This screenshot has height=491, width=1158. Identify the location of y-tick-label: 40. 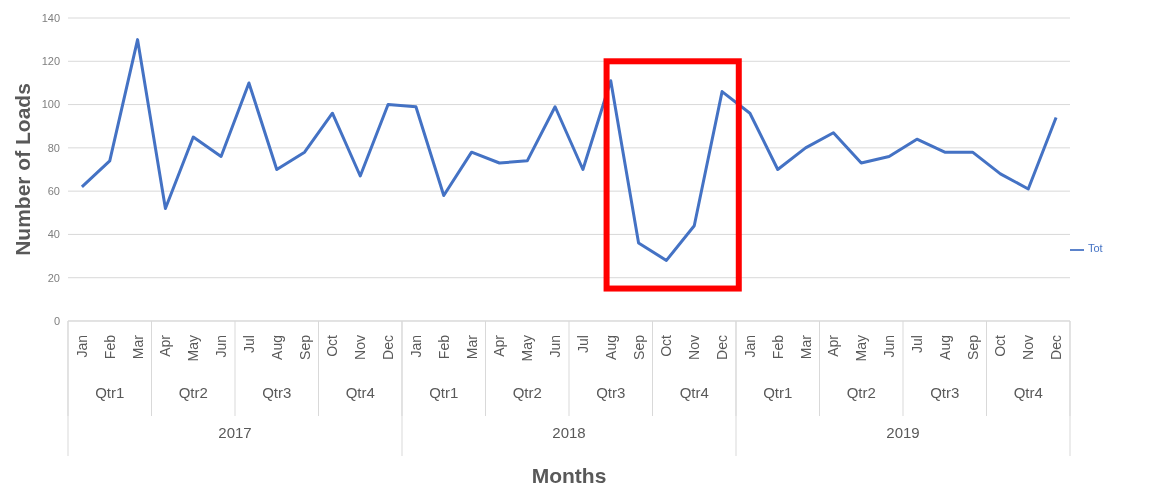
(53, 234).